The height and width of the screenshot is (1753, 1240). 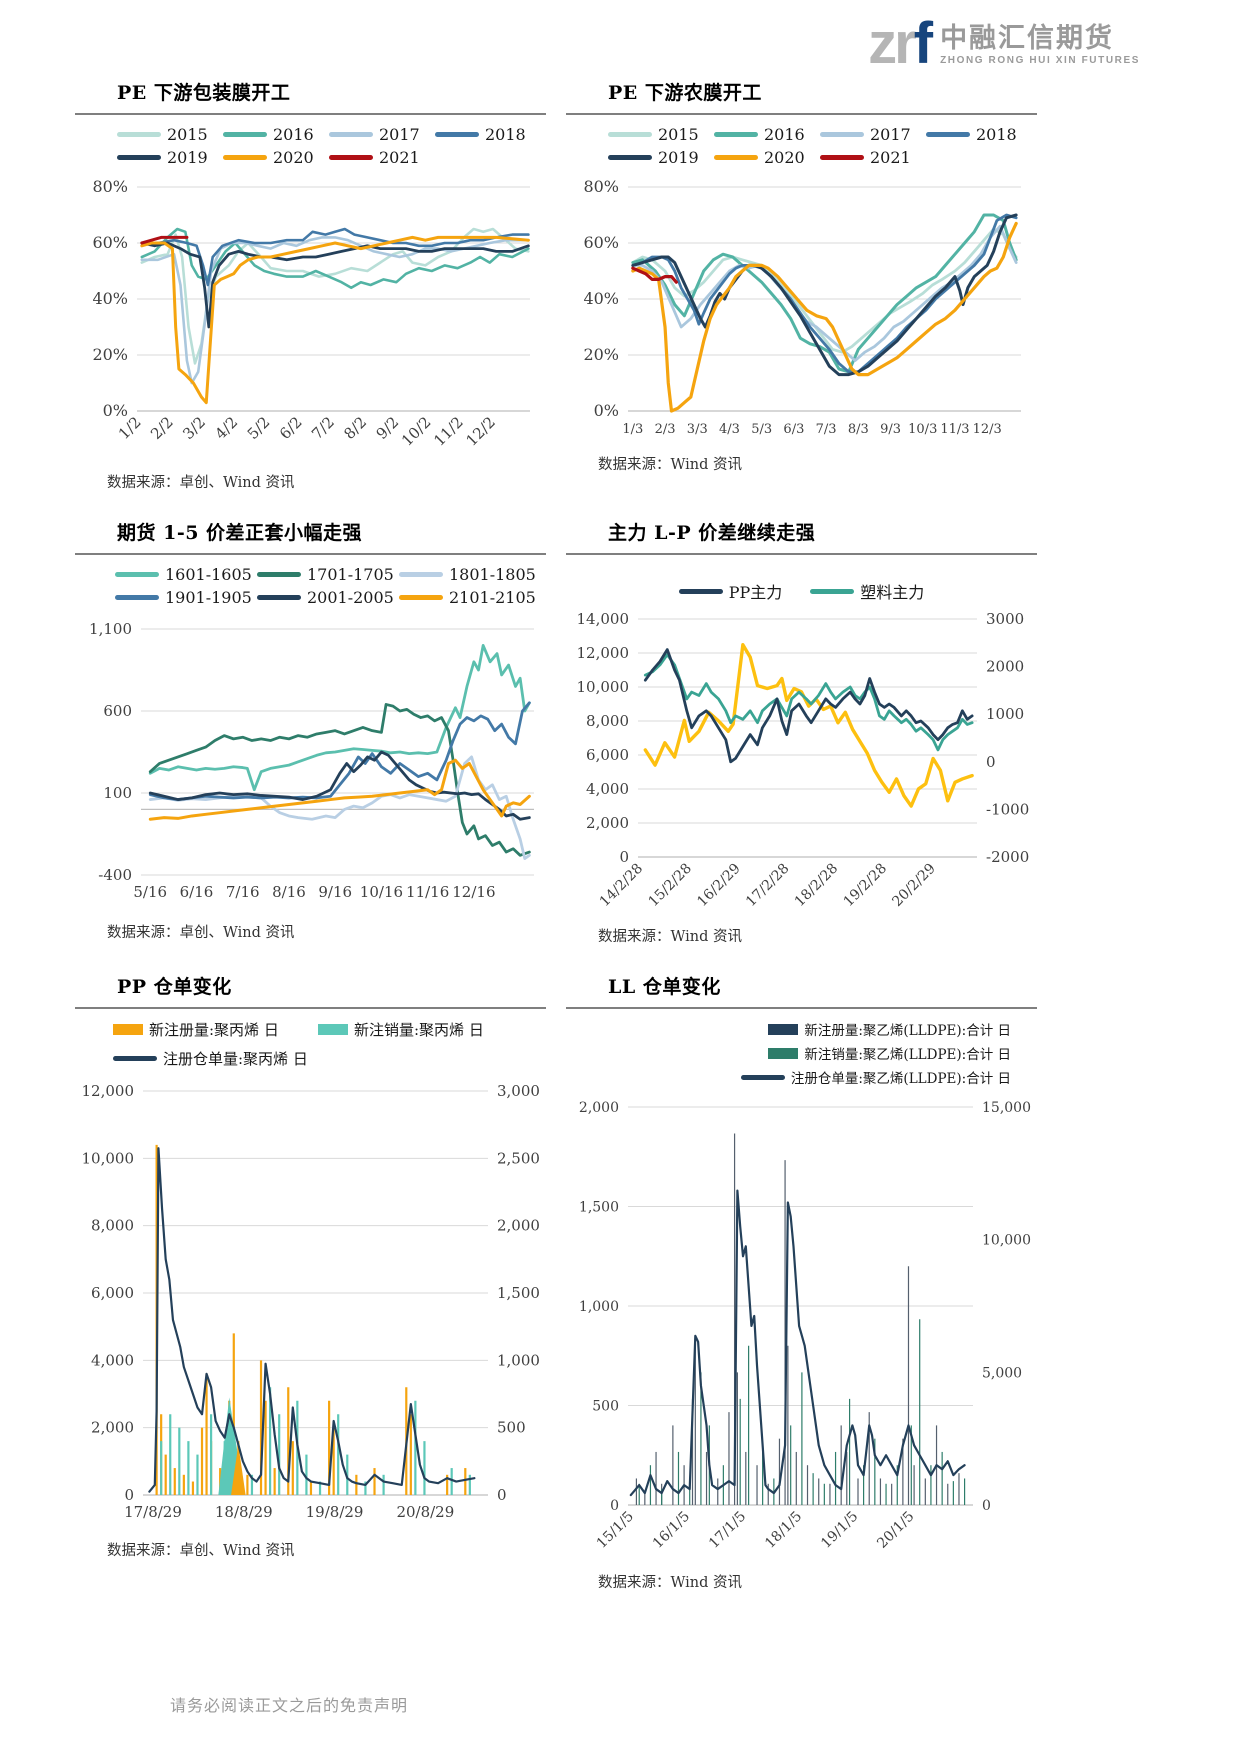 What do you see at coordinates (194, 428) in the screenshot?
I see `svg-text: 3/2` at bounding box center [194, 428].